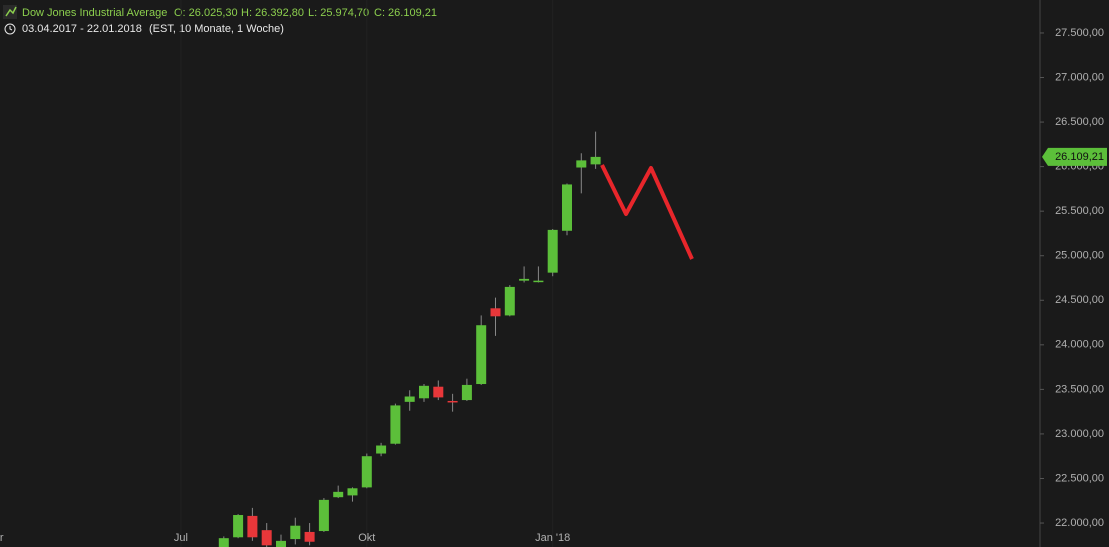 This screenshot has height=547, width=1109. I want to click on interval: (EST, 10 Monate, 1 Woche), so click(216, 29).